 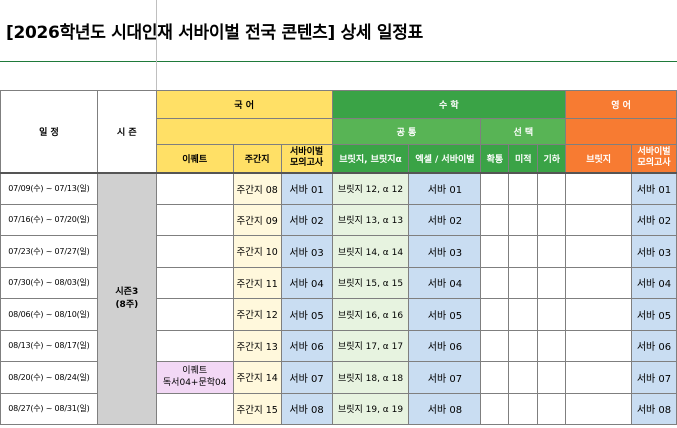 What do you see at coordinates (445, 159) in the screenshot?
I see `col-excel: 엑셀 / 서바이벌` at bounding box center [445, 159].